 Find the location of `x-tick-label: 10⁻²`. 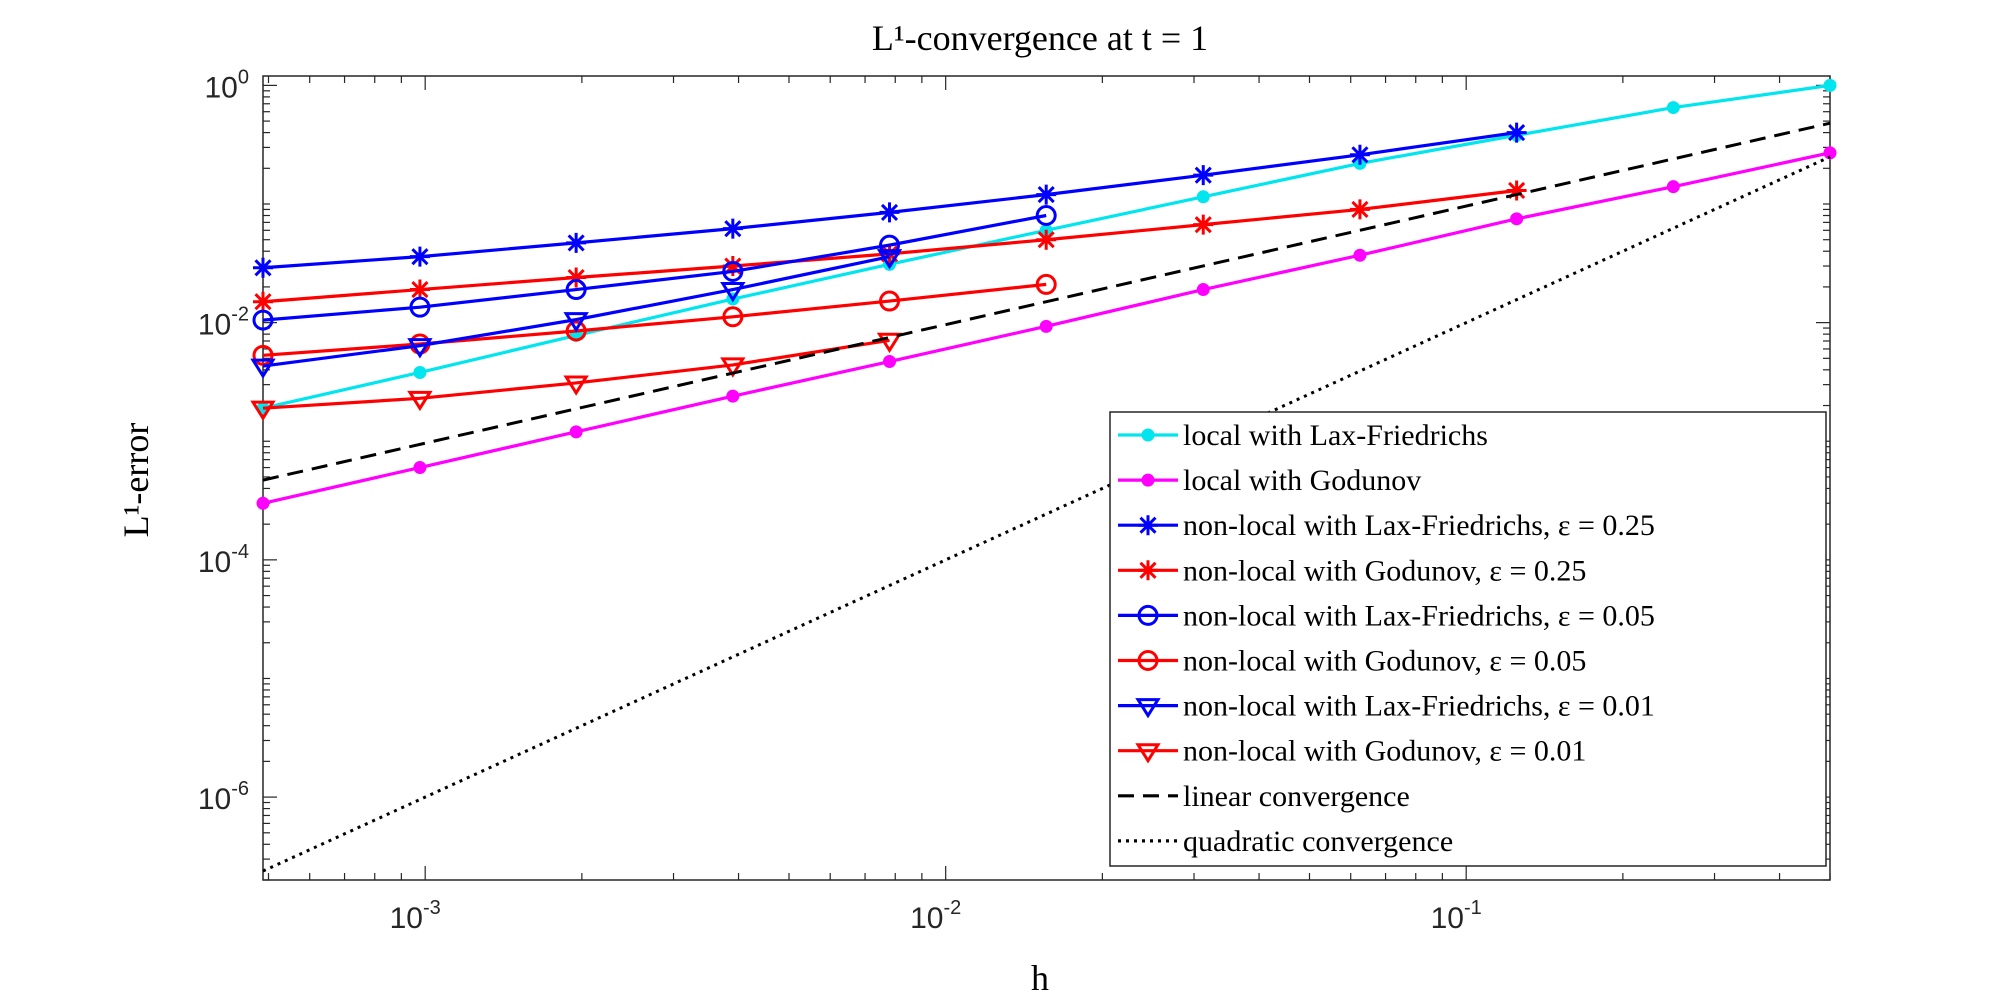

x-tick-label: 10⁻² is located at coordinates (935, 916).